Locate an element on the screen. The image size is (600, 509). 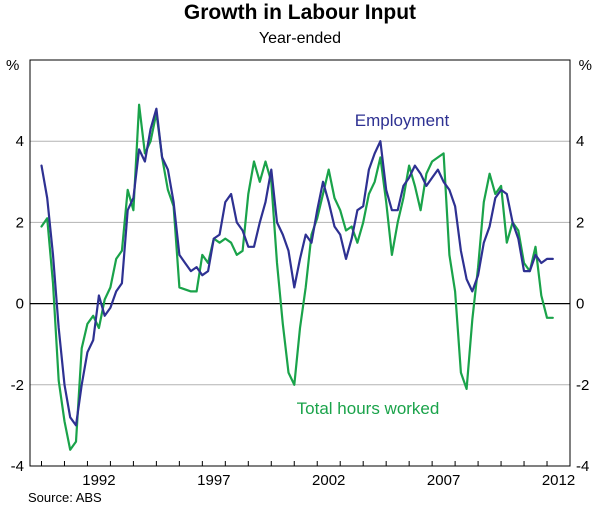
x-tick-label: 1997 is located at coordinates (213, 480).